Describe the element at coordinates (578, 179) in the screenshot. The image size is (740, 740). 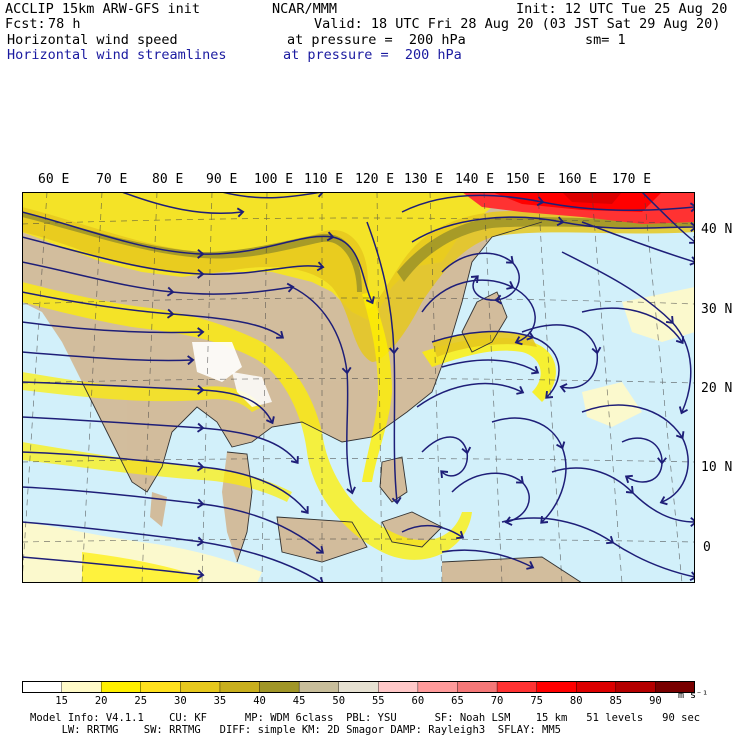
I see `lon-label: 160 E` at that location.